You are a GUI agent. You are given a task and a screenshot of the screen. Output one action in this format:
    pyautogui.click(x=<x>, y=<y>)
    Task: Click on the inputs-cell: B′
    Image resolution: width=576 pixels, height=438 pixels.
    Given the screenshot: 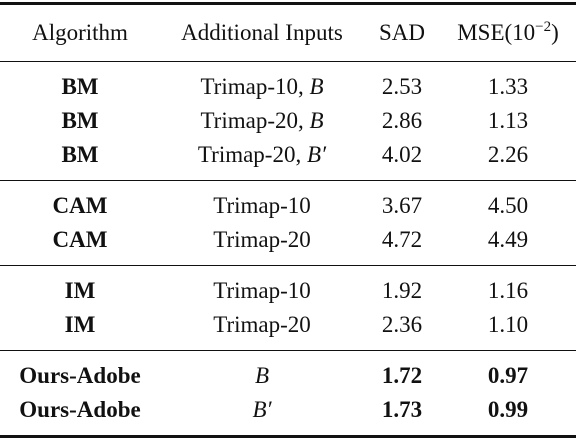 What is the action you would take?
    pyautogui.click(x=262, y=415)
    